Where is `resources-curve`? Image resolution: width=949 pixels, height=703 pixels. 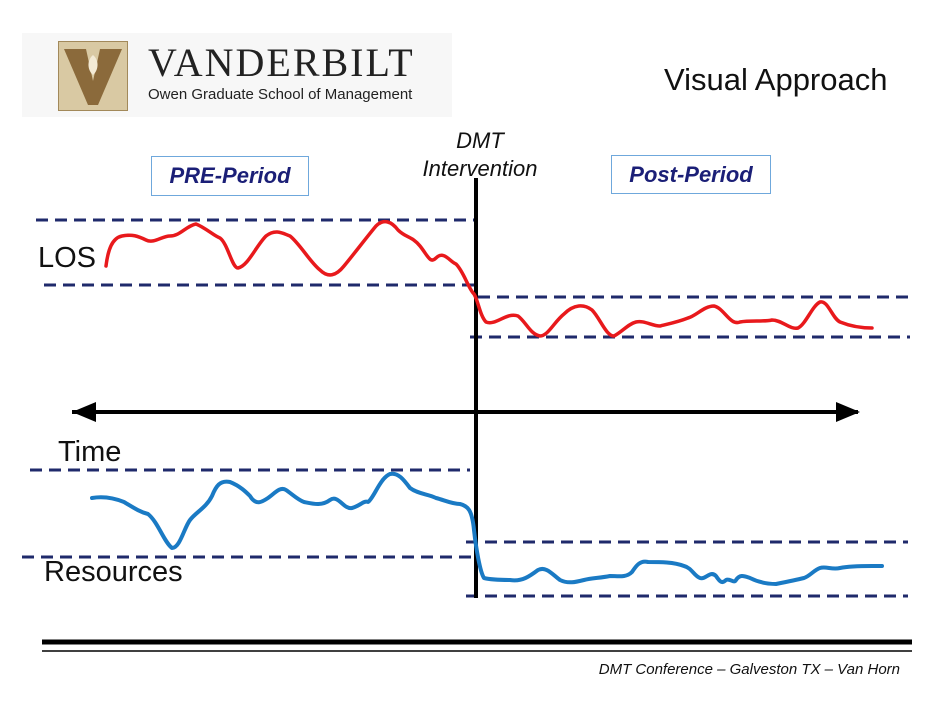
resources-curve is located at coordinates (487, 528).